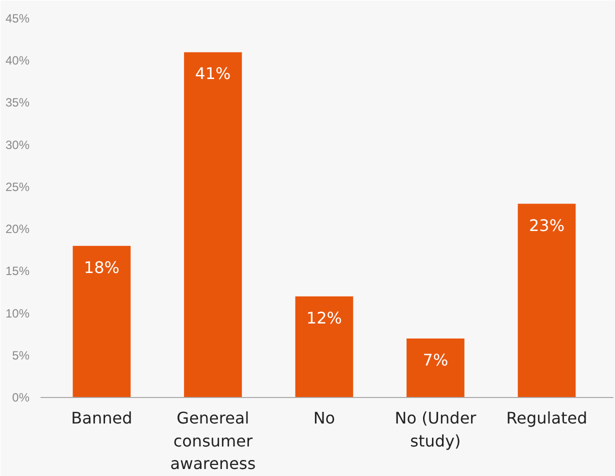 The width and height of the screenshot is (615, 476). I want to click on y-tick-label: 45%, so click(17, 19).